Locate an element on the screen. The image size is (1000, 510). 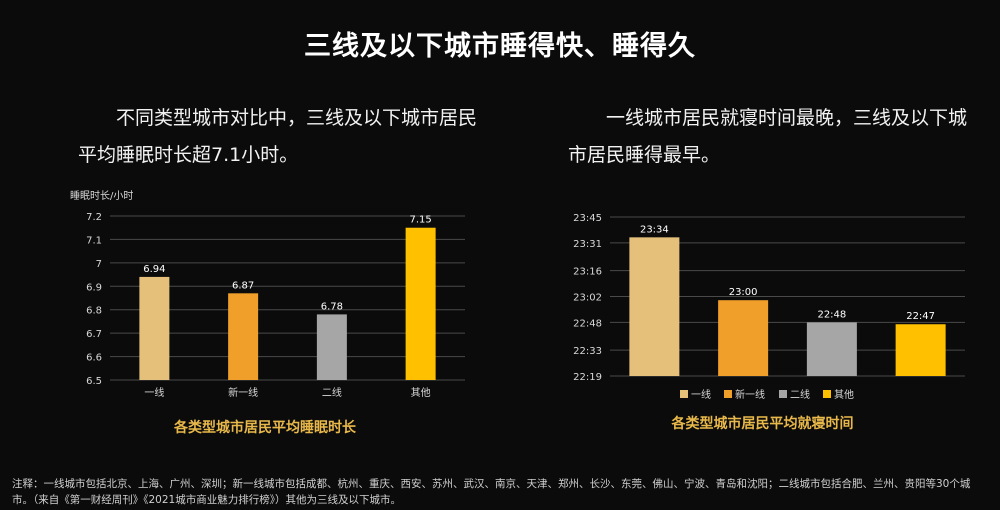
x-tick-label: 新一线 is located at coordinates (243, 392).